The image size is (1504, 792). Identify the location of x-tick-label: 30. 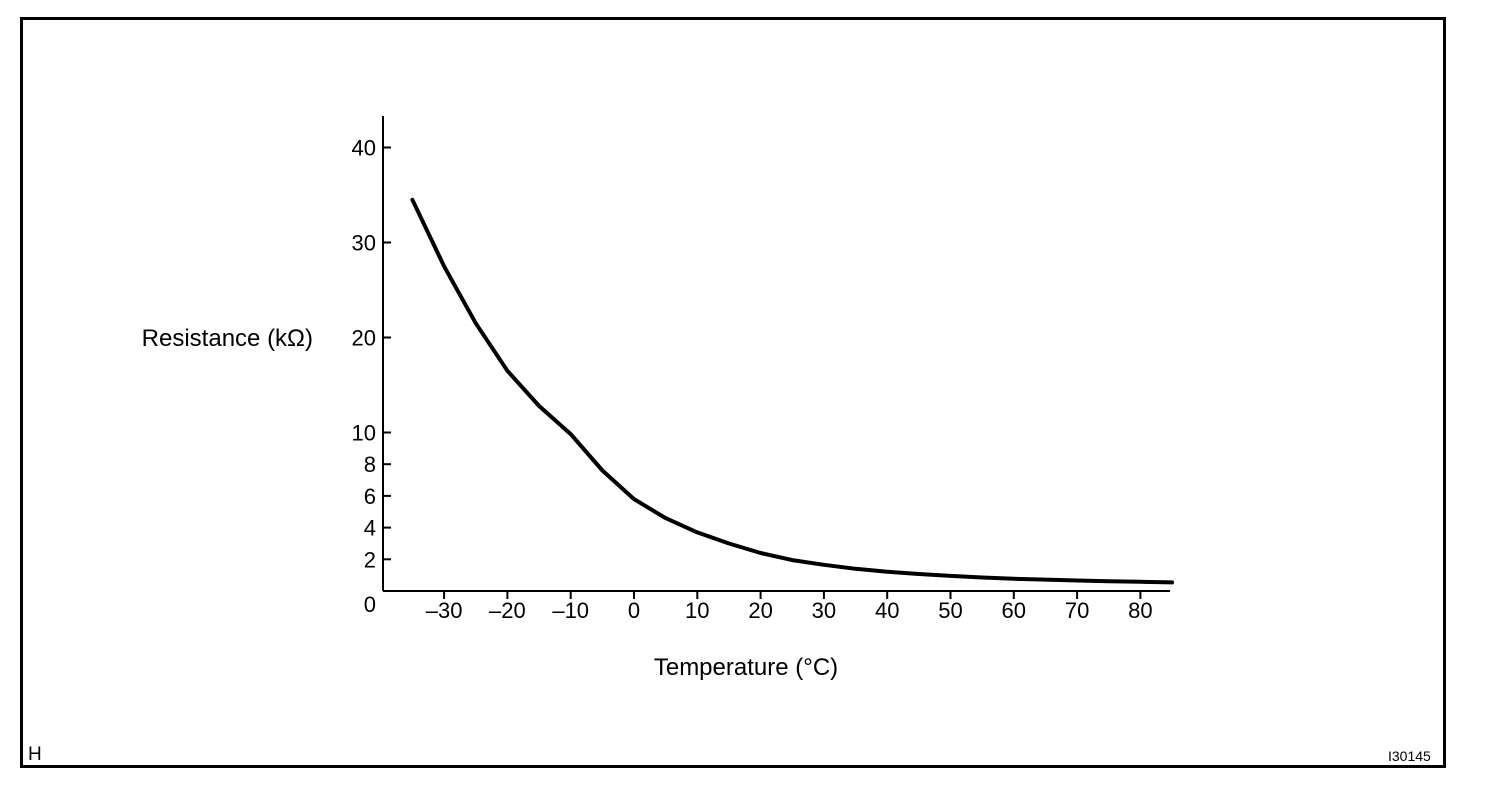
(824, 610).